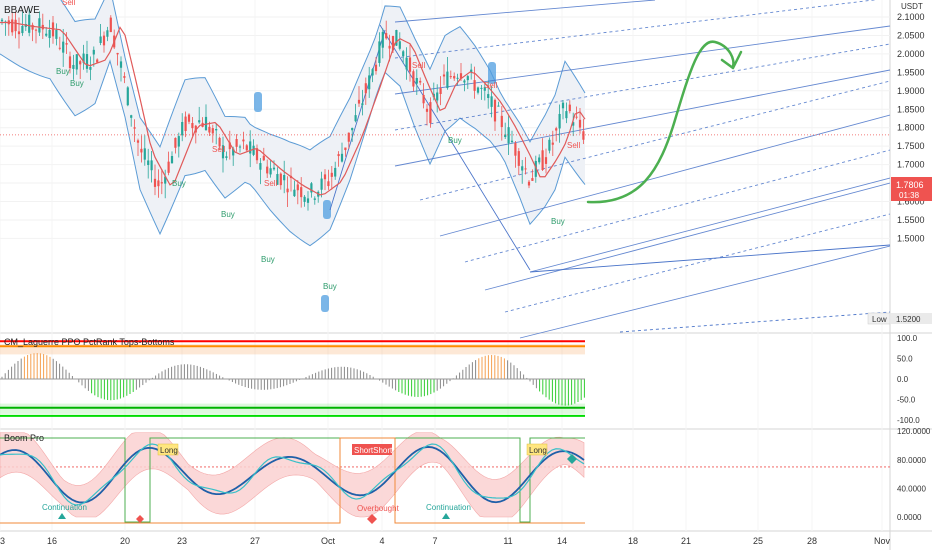 The width and height of the screenshot is (932, 555). Describe the element at coordinates (572, 459) in the screenshot. I see `boom-dot` at that location.